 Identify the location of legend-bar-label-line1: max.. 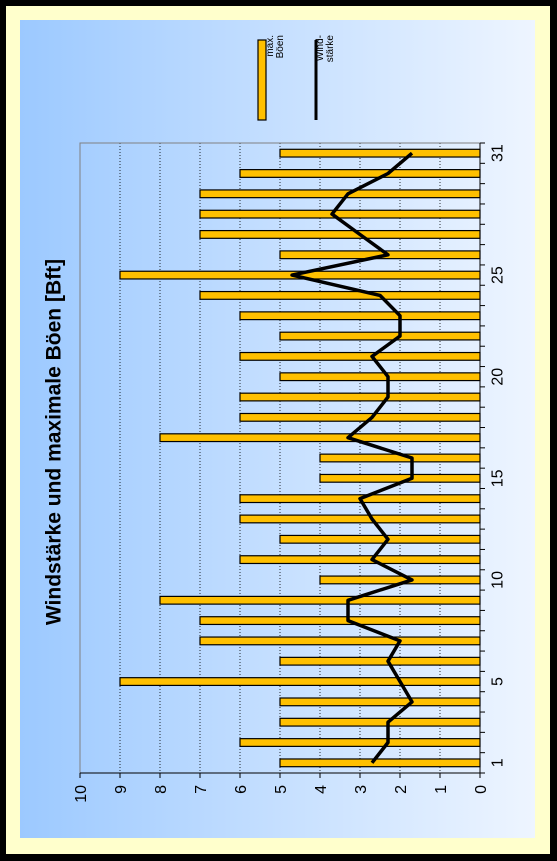
(270, 46).